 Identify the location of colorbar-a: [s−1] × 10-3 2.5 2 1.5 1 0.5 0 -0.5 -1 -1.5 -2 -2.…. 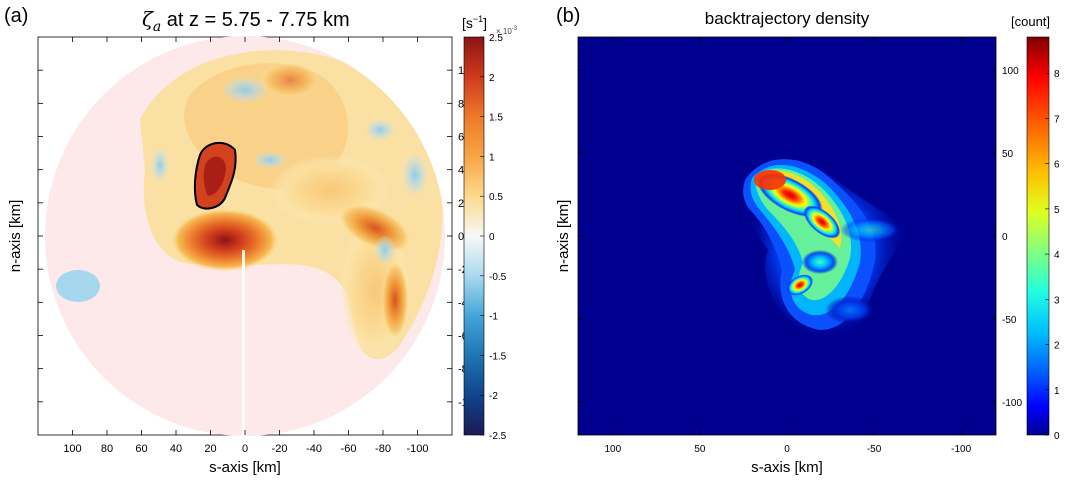
(490, 228).